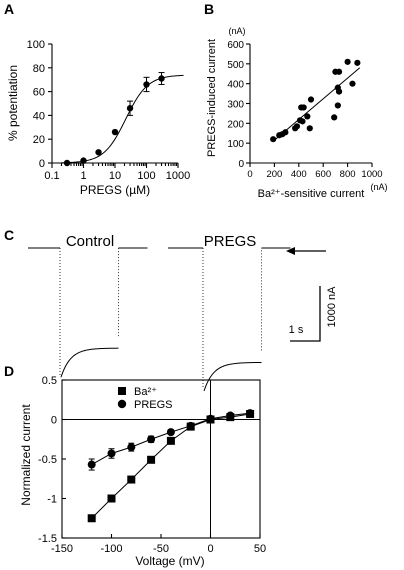 Image resolution: width=404 pixels, height=570 pixels. I want to click on y-tick-label: 40, so click(39, 116).